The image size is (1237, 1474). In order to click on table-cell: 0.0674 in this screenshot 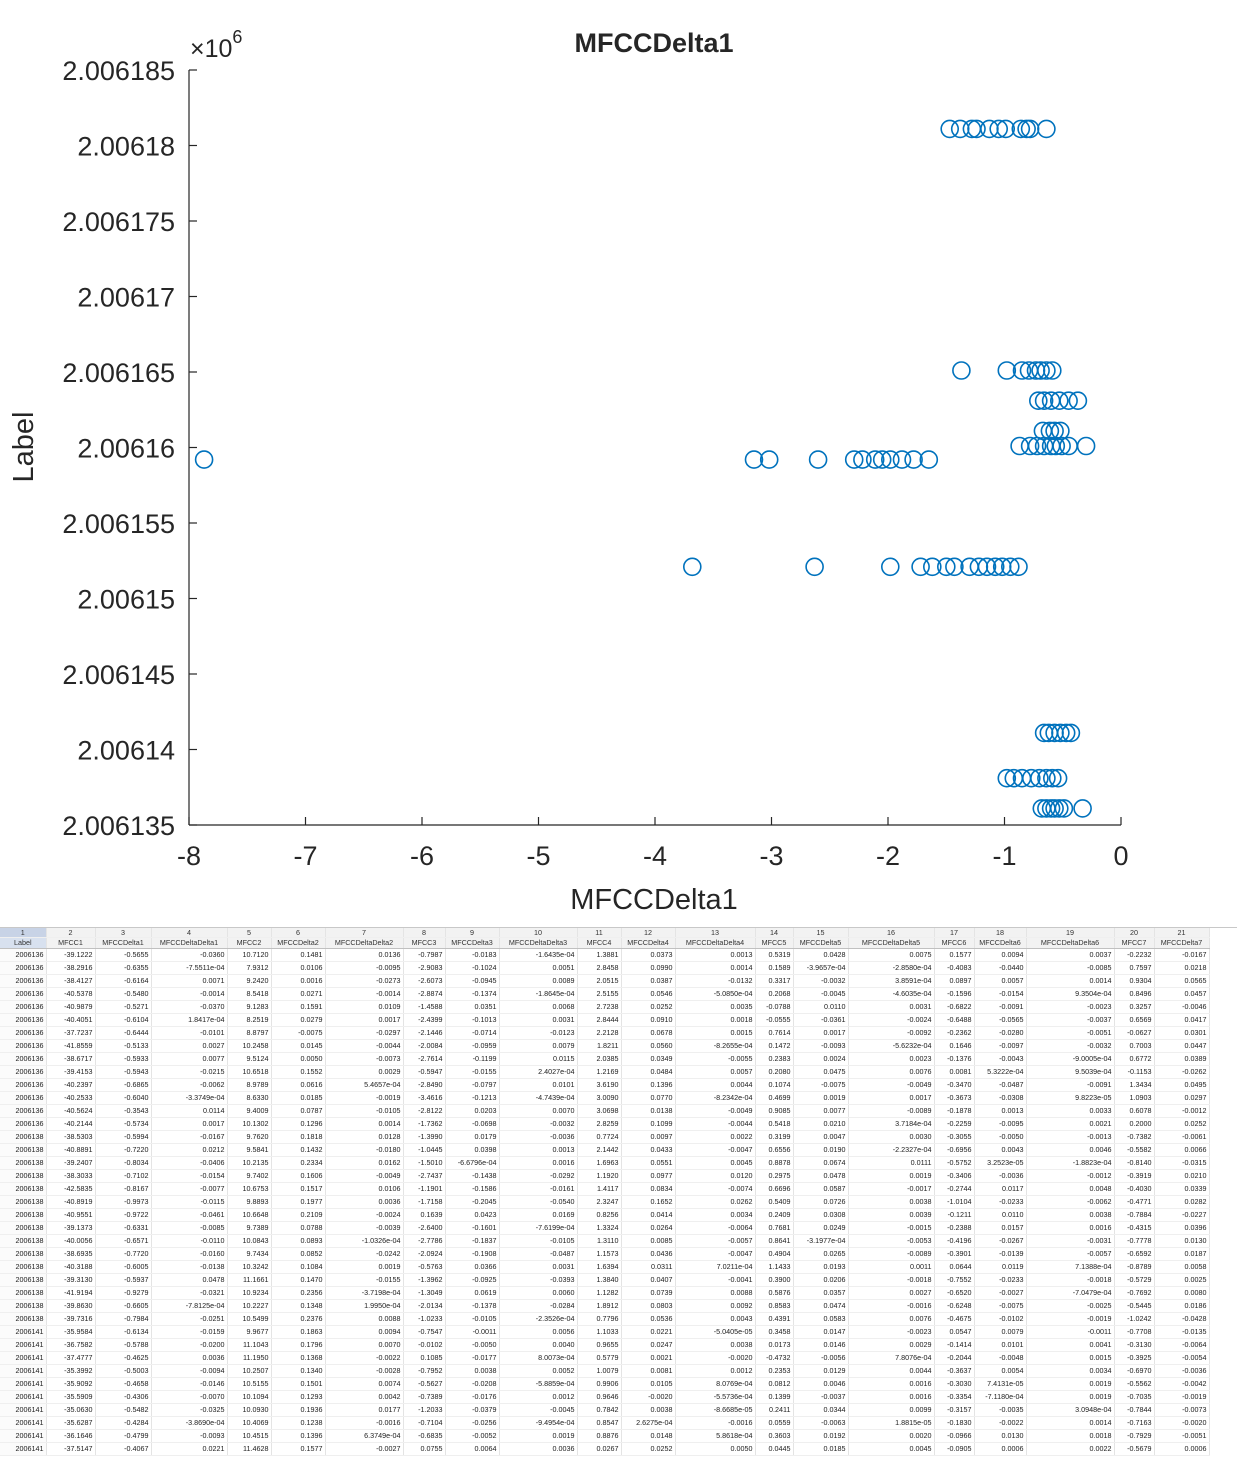, I will do `click(821, 1163)`.